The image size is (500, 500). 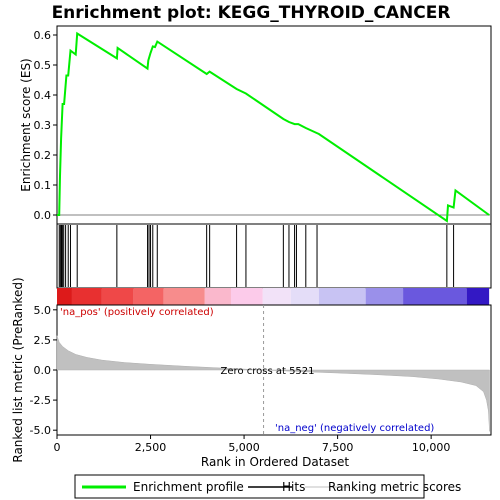 I want to click on es-y-ticks: 0.0 0.1 0.2 0.3 0.4 0.5 0.6, so click(x=45, y=125).